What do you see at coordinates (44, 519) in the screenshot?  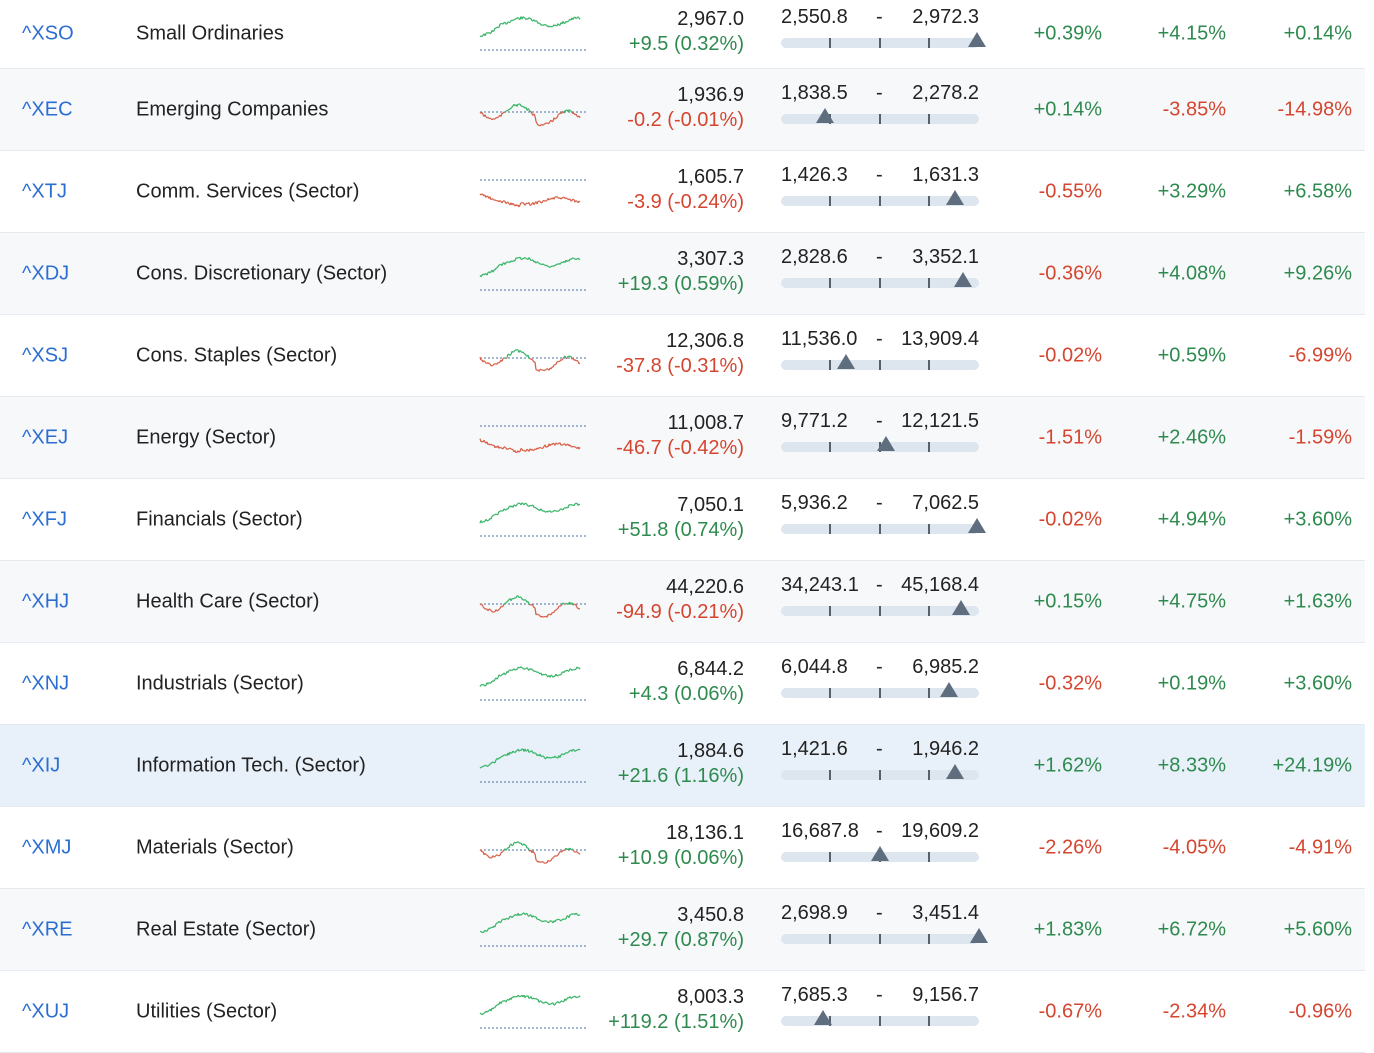 I see `symbol-link: ^XFJ` at bounding box center [44, 519].